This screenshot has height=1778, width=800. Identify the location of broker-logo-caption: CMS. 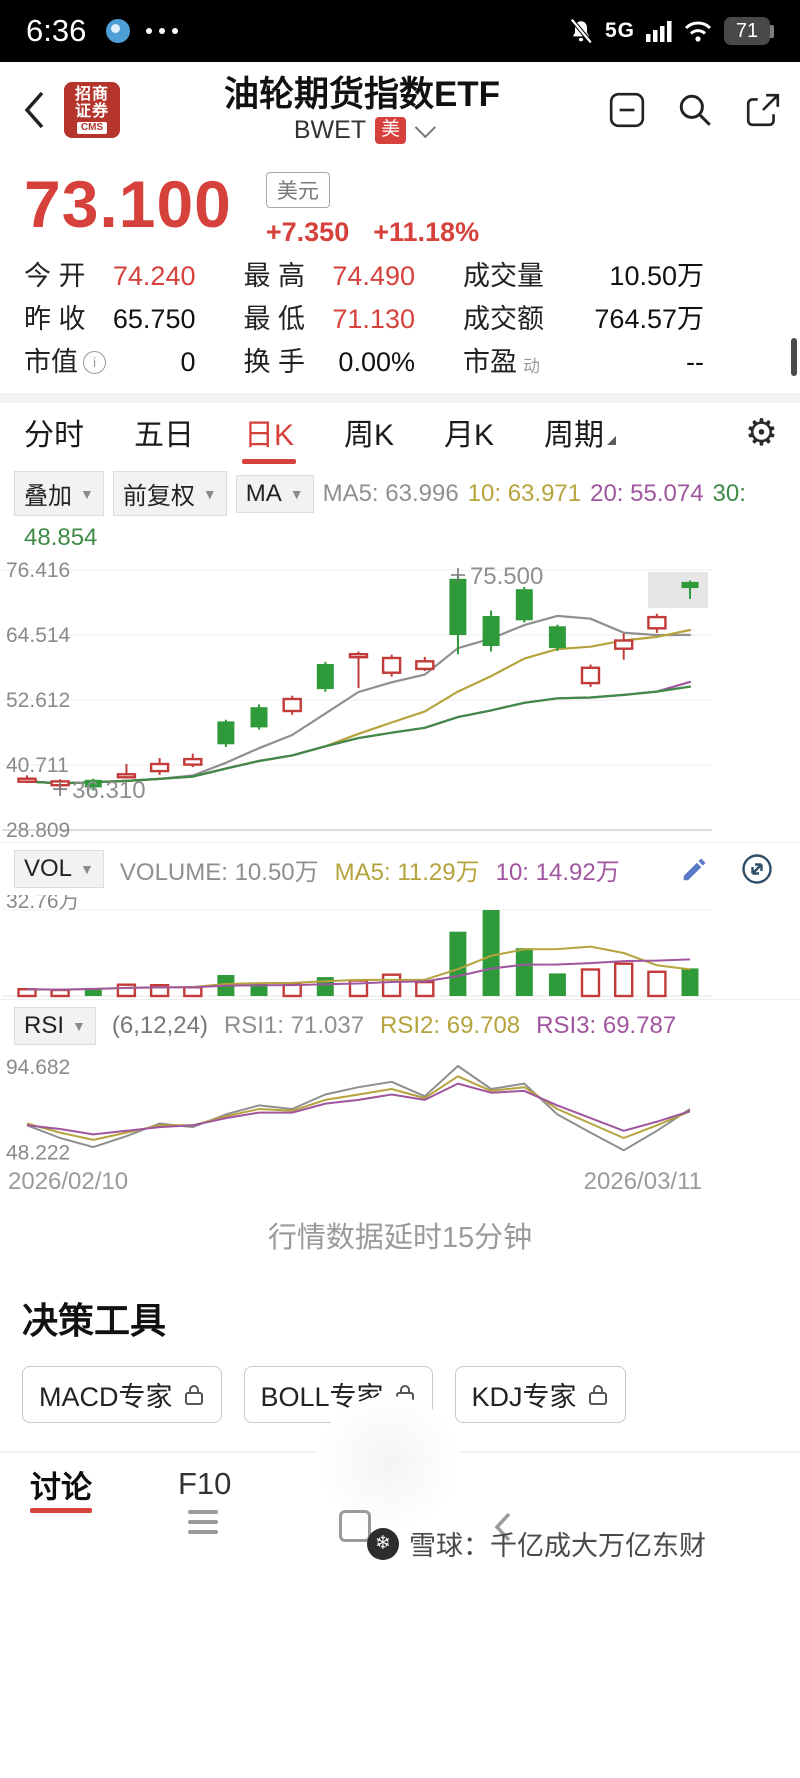
(92, 128).